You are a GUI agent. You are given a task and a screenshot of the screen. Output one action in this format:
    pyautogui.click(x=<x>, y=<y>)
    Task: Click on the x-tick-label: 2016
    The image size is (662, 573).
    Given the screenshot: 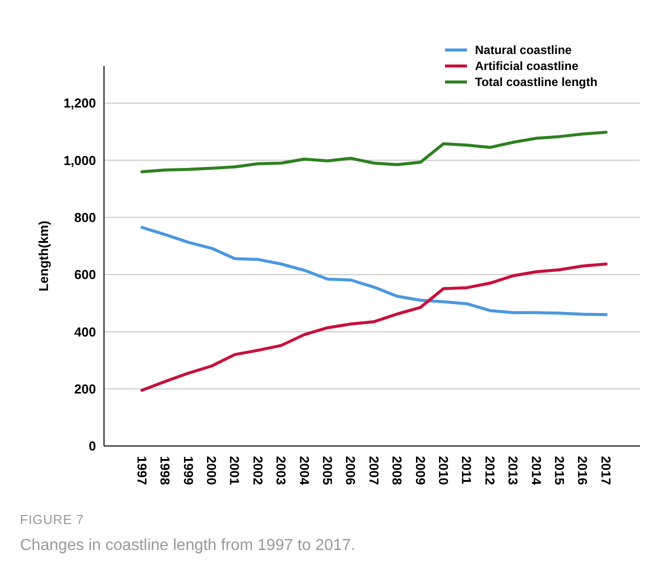 What is the action you would take?
    pyautogui.click(x=582, y=470)
    